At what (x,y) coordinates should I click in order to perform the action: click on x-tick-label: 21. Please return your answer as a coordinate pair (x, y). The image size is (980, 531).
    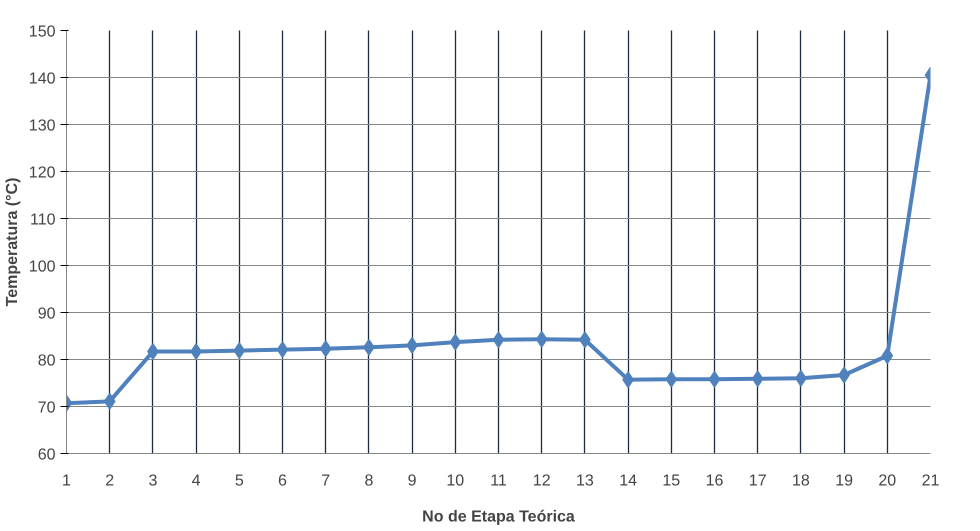
    Looking at the image, I should click on (931, 481).